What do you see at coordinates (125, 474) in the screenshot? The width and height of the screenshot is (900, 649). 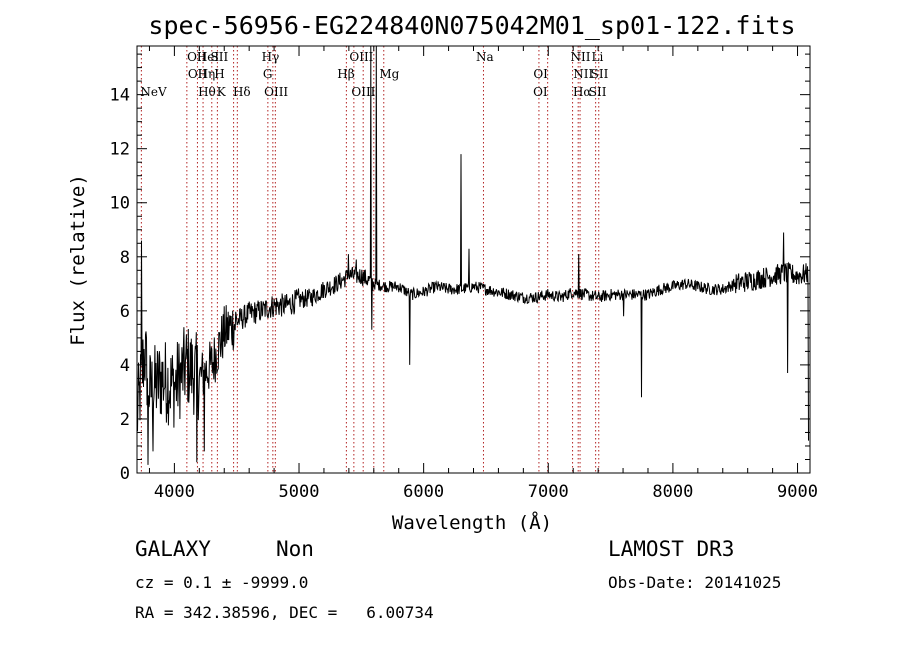 I see `y-tick-label: 0` at bounding box center [125, 474].